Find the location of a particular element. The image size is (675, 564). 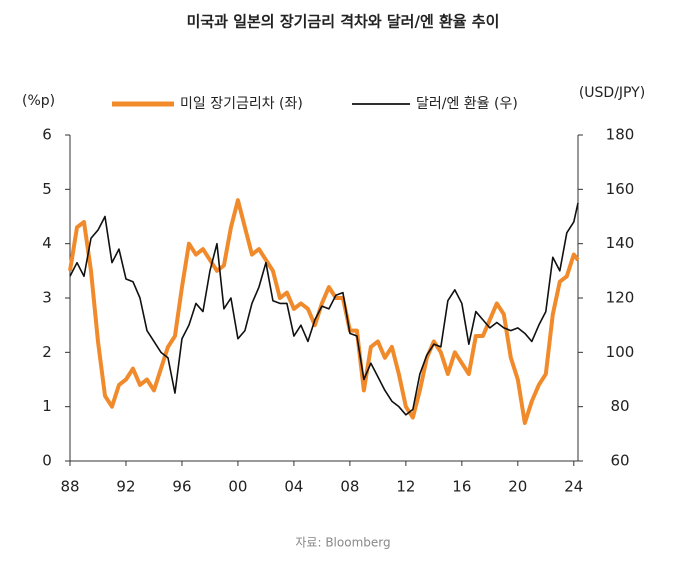

y2-tick-label: 80 is located at coordinates (619, 406).